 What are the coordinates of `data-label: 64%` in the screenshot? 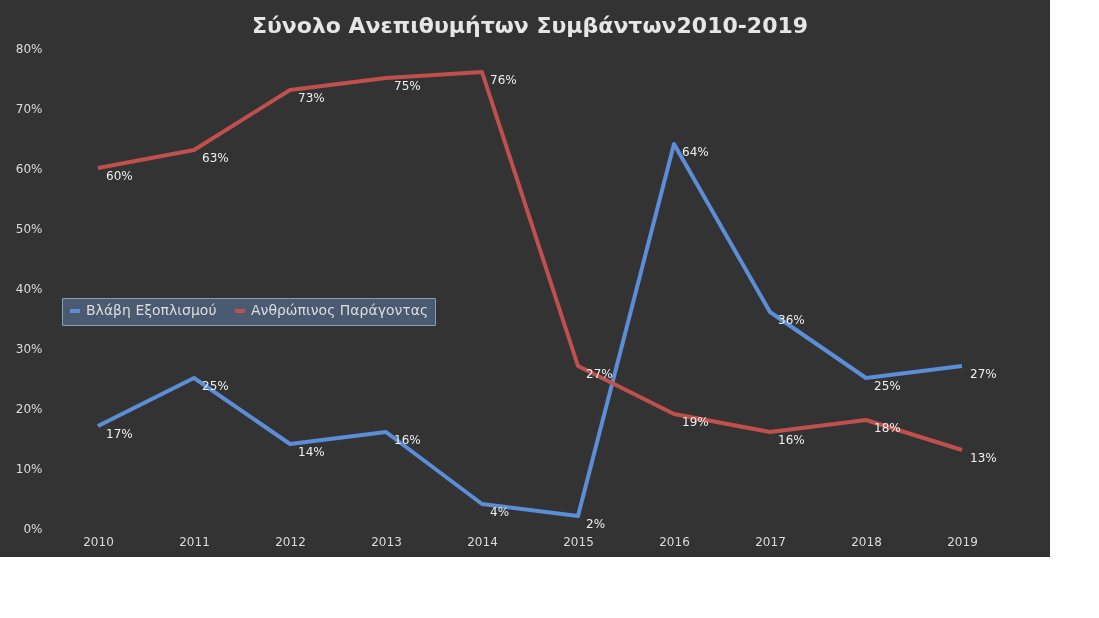 It's located at (695, 152).